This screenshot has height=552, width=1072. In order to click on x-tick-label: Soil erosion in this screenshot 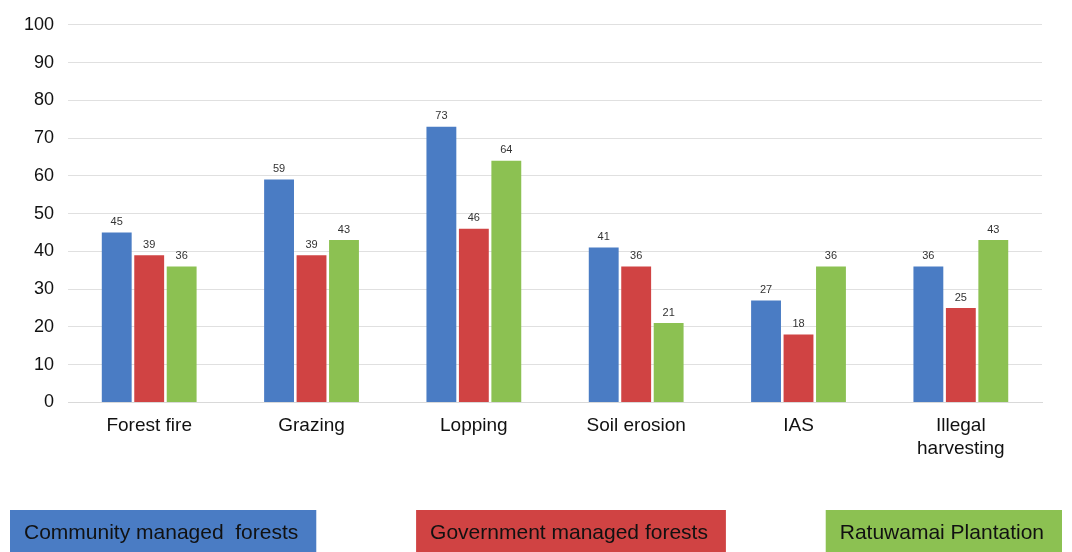, I will do `click(636, 425)`.